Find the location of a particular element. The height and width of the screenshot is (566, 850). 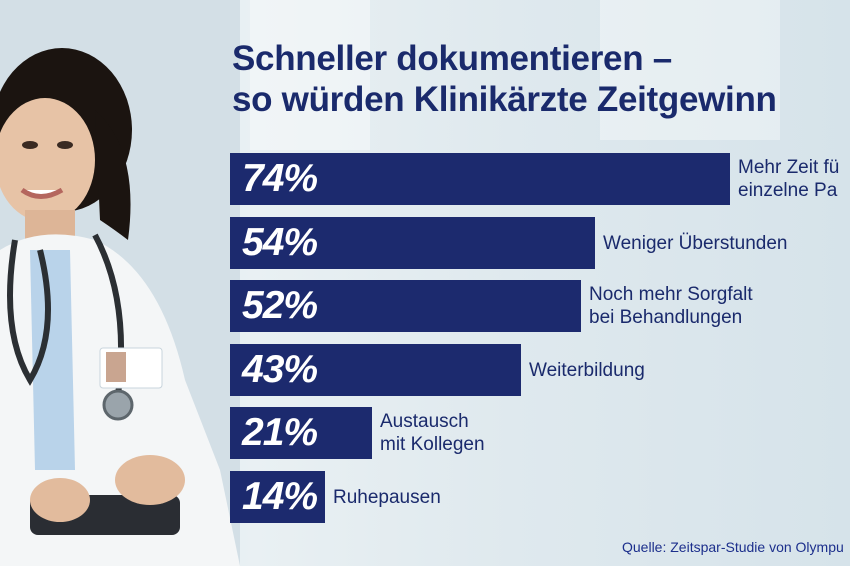

category-label-line: Austausch is located at coordinates (424, 421).